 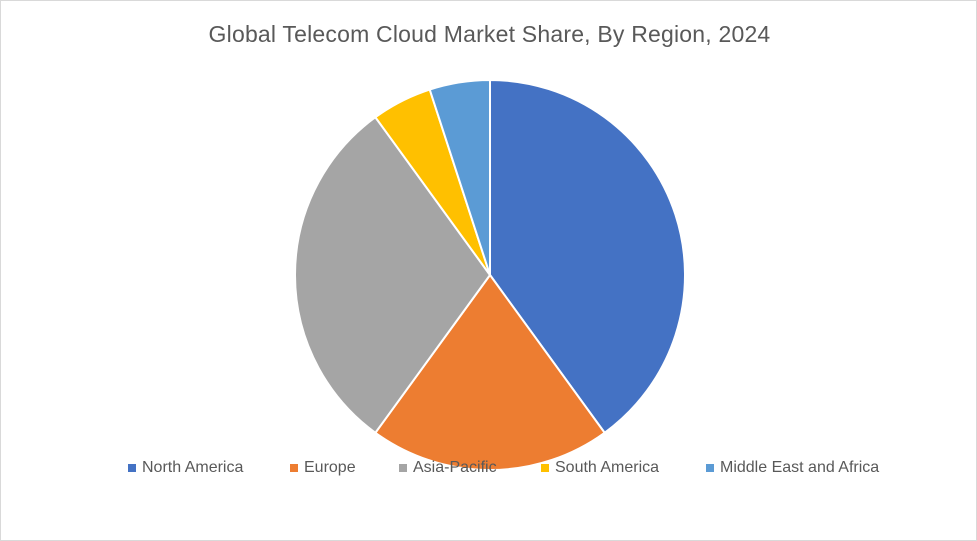 What do you see at coordinates (294, 468) in the screenshot?
I see `legend-swatch-europe` at bounding box center [294, 468].